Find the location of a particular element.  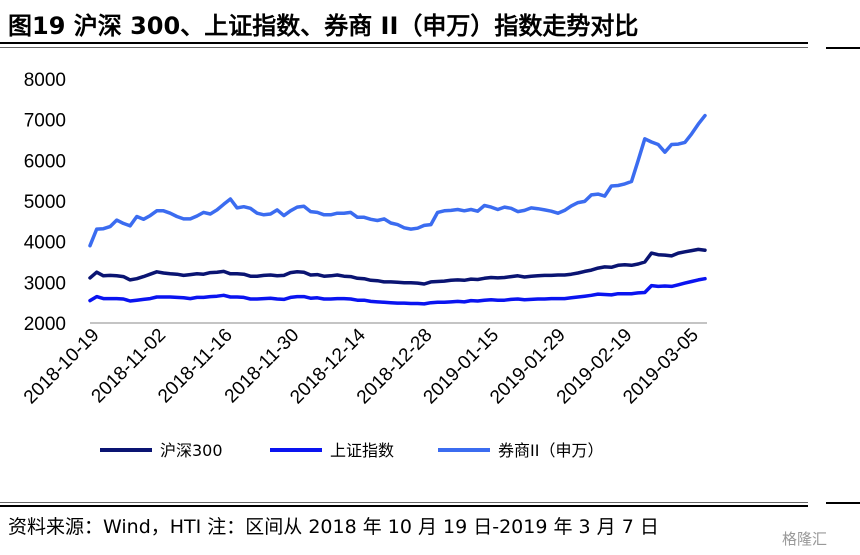

legend-label-broker: 券商II（申万） is located at coordinates (550, 450).